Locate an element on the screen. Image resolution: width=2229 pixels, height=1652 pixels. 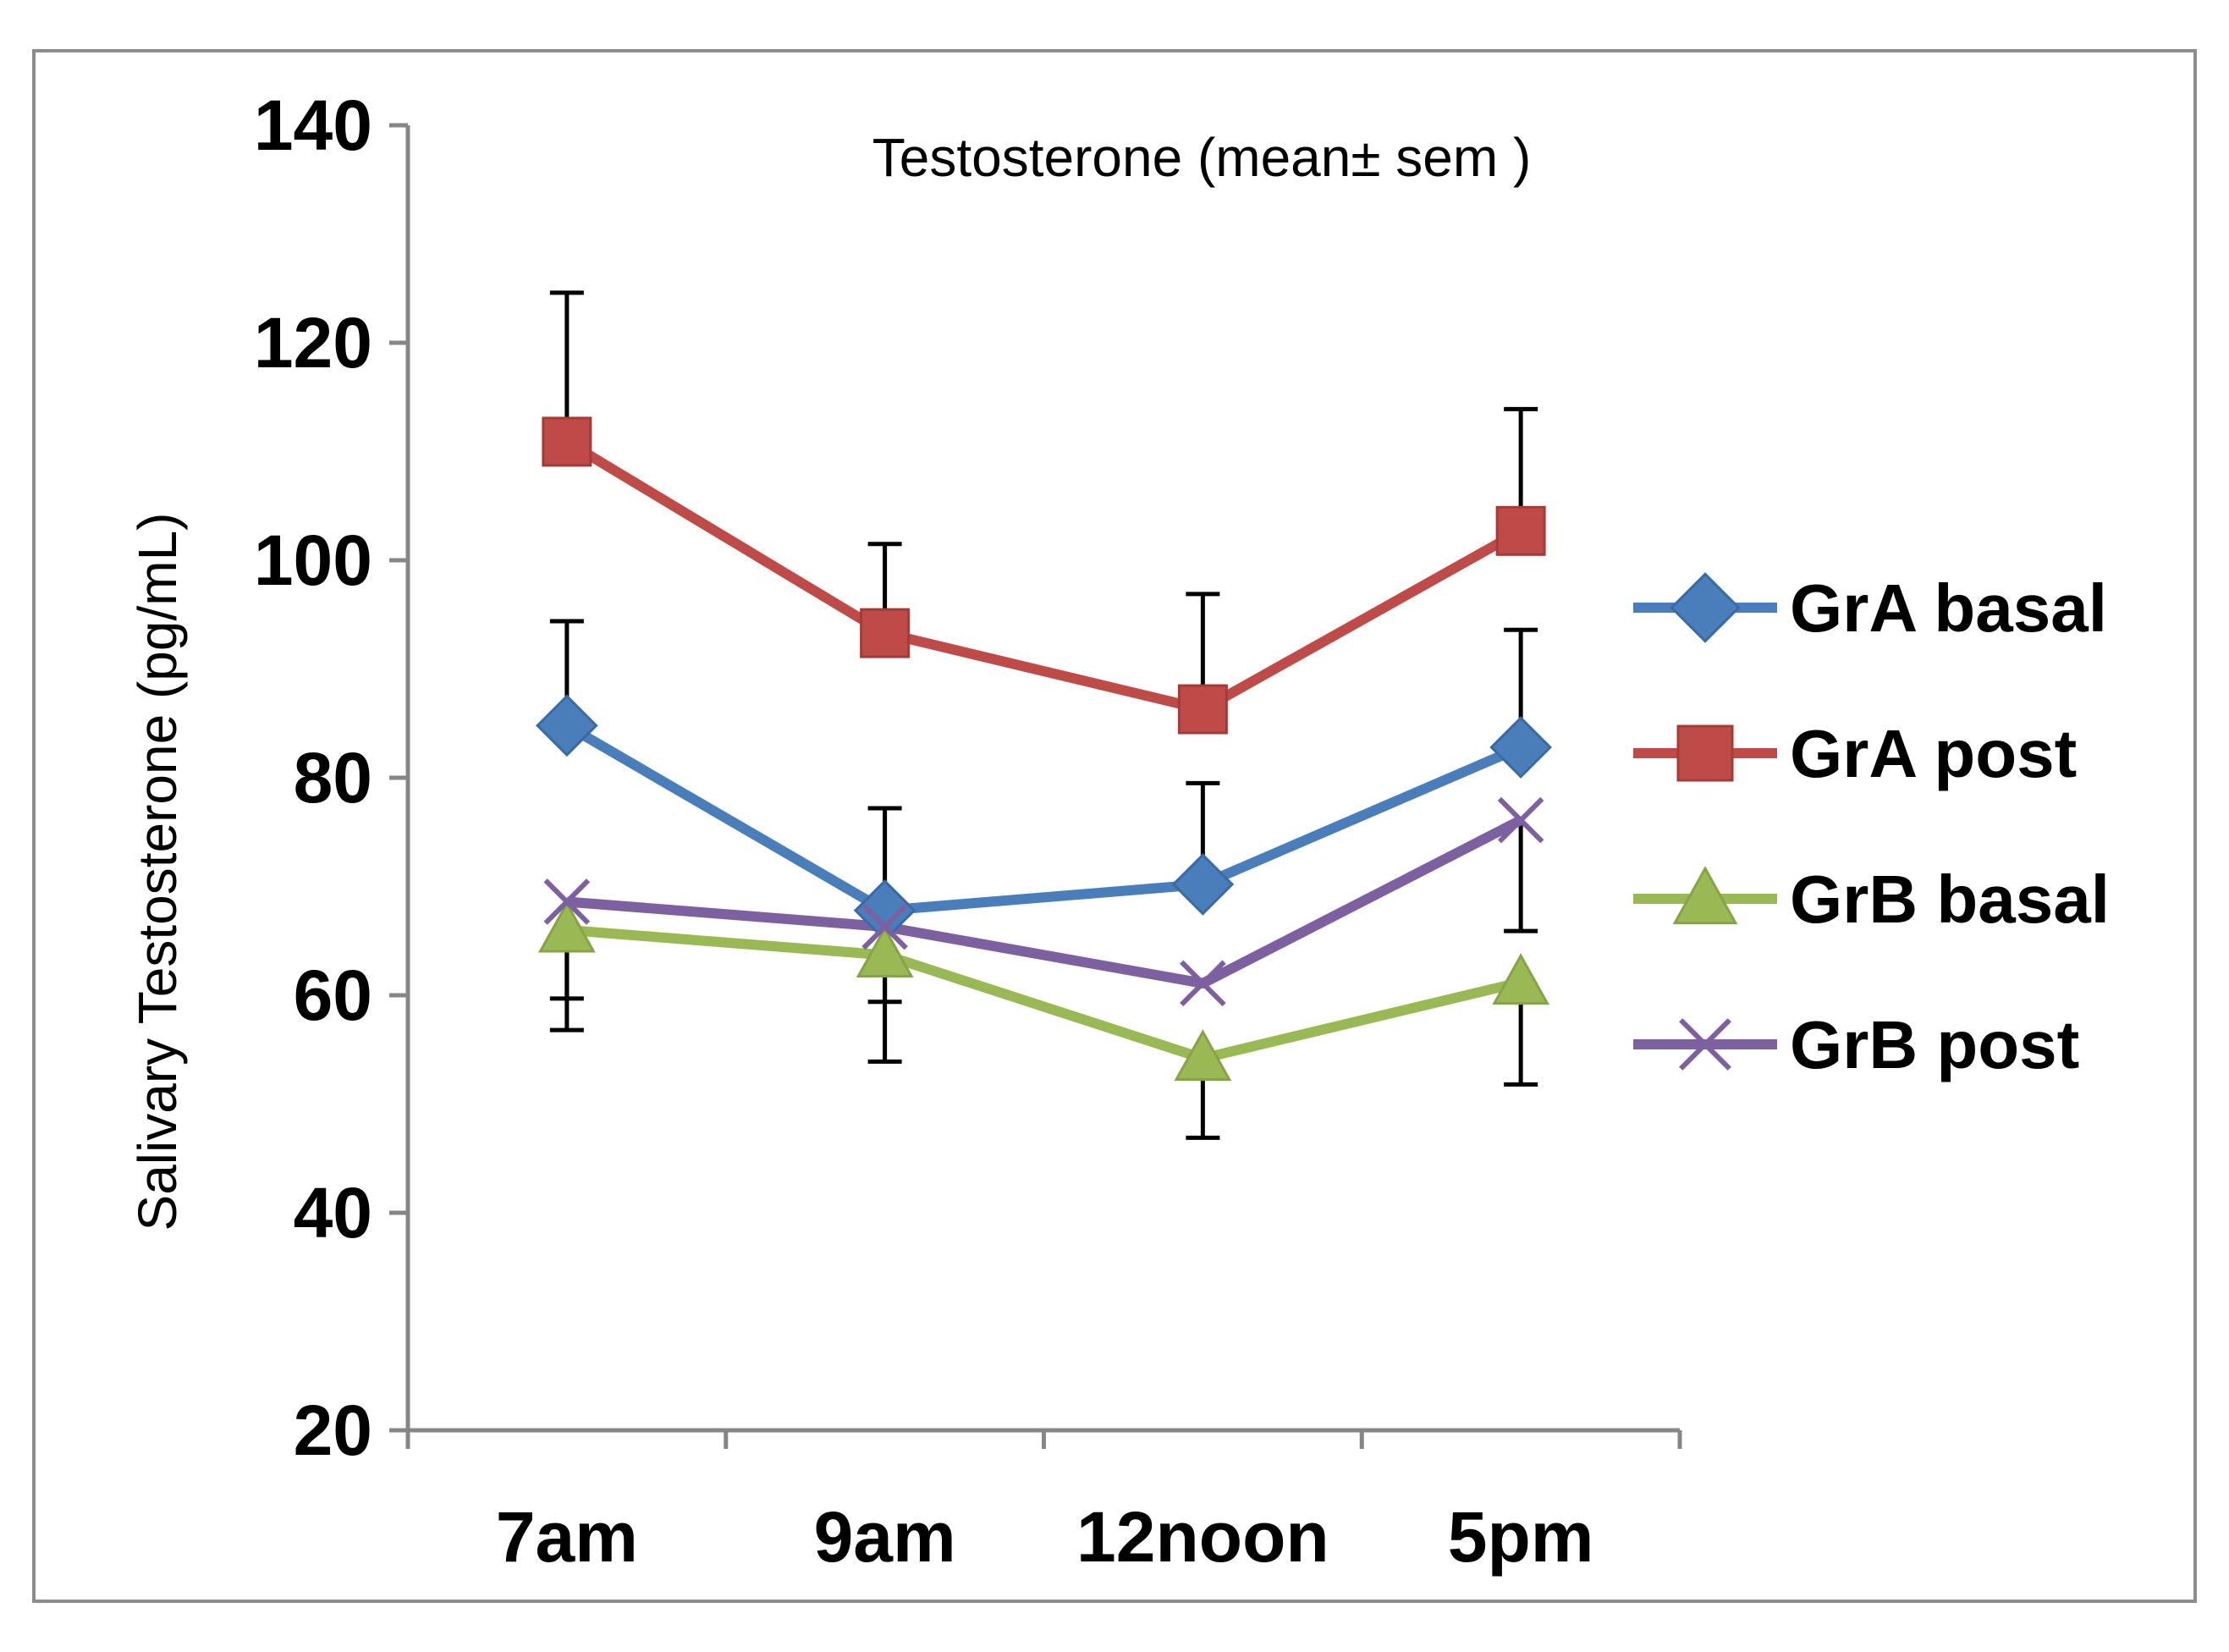
series-line-grb-basal is located at coordinates (1044, 994).